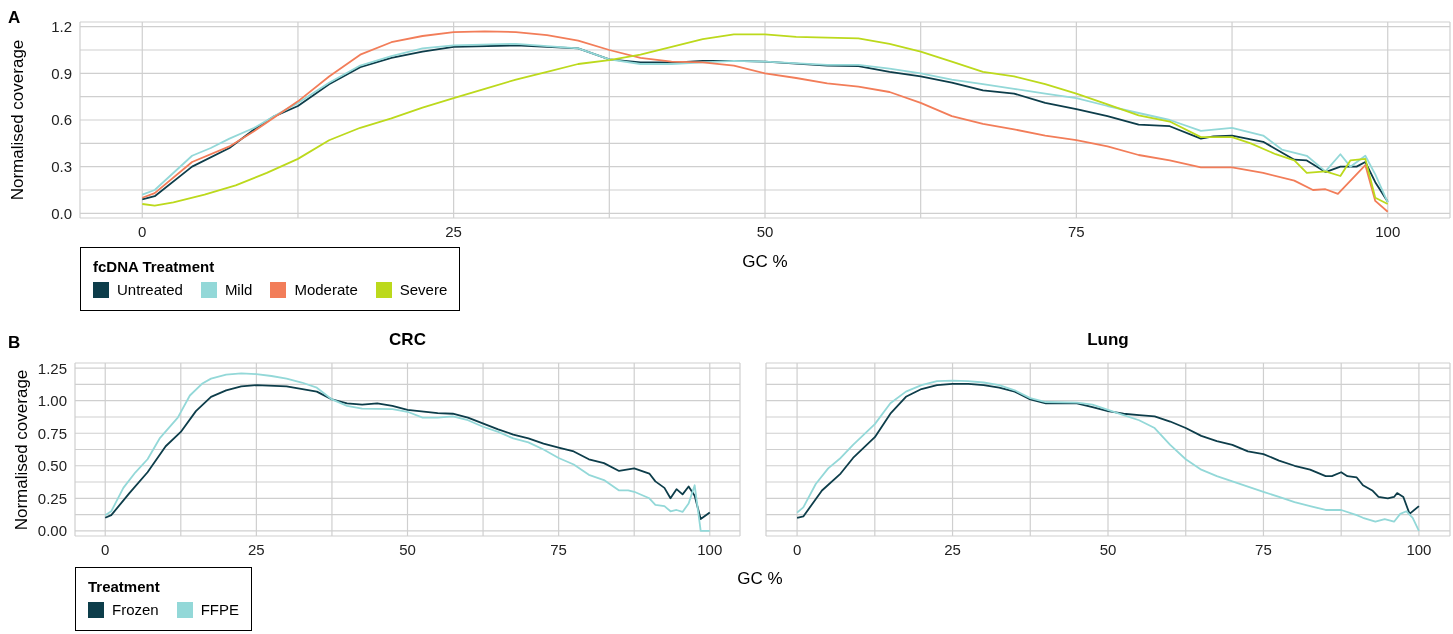 The image size is (1453, 634). I want to click on legend-label: Mild, so click(238, 289).